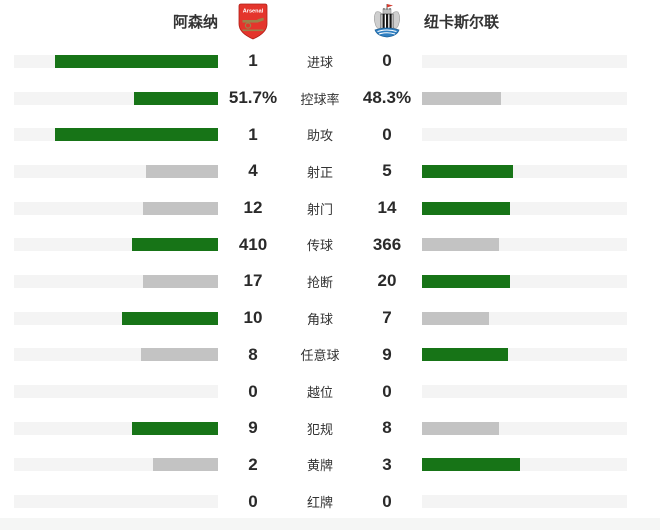  Describe the element at coordinates (387, 21) in the screenshot. I see `newcastle-crest-icon` at that location.